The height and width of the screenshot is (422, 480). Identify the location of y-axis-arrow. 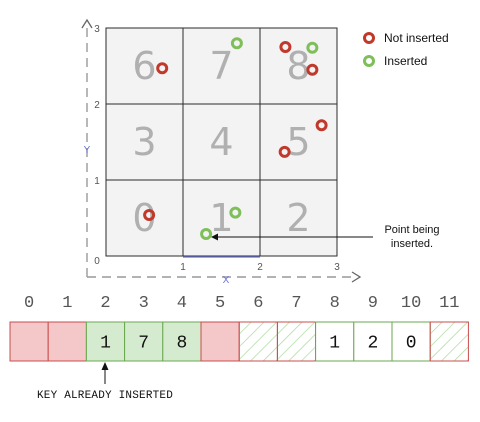
(87, 23).